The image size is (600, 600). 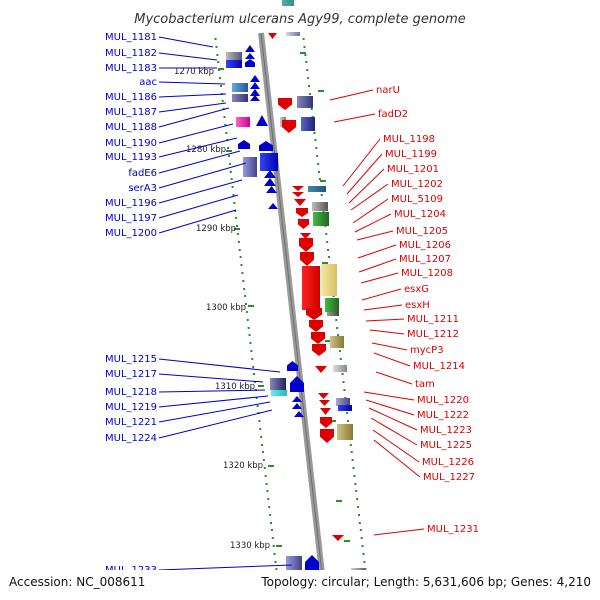 I want to click on backbone-strand, so click(x=293, y=316).